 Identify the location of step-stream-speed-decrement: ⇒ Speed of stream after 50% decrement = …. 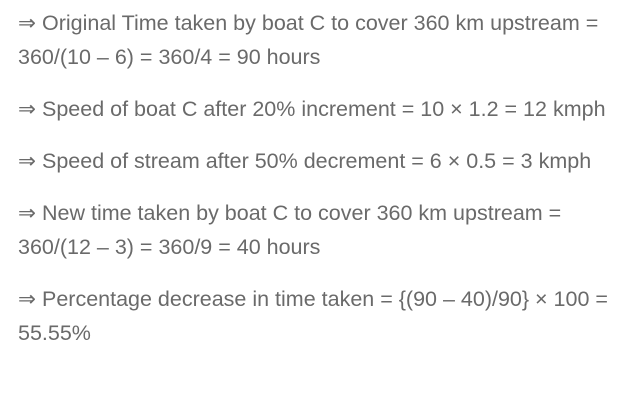
(305, 161).